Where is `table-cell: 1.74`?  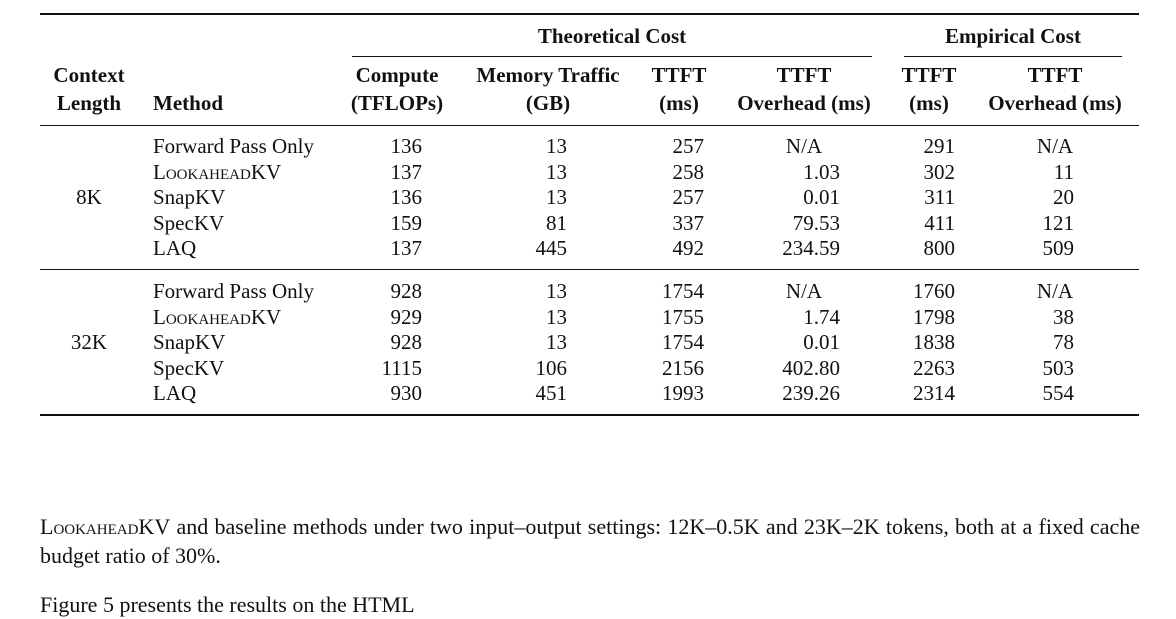 table-cell: 1.74 is located at coordinates (821, 316).